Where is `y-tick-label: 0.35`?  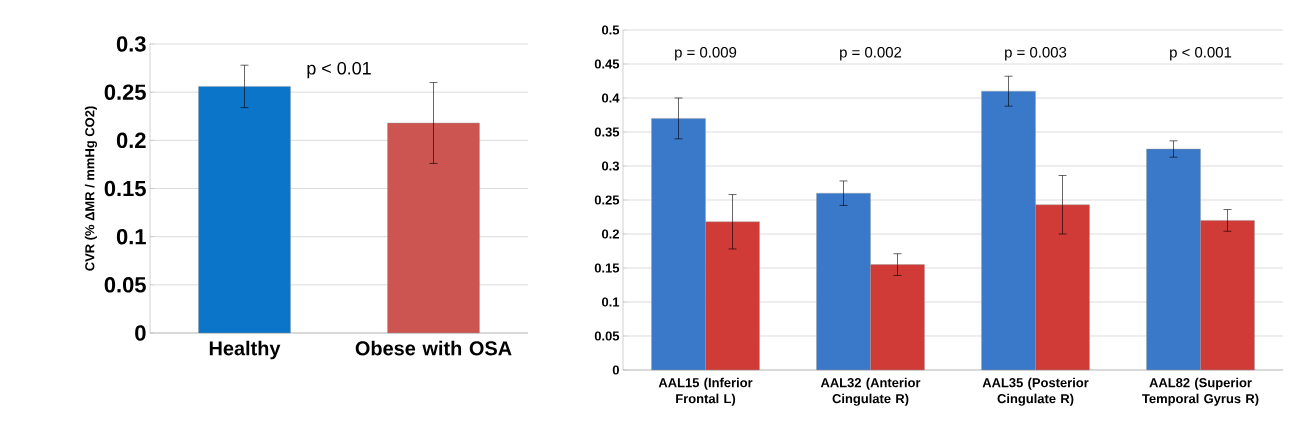 y-tick-label: 0.35 is located at coordinates (607, 132).